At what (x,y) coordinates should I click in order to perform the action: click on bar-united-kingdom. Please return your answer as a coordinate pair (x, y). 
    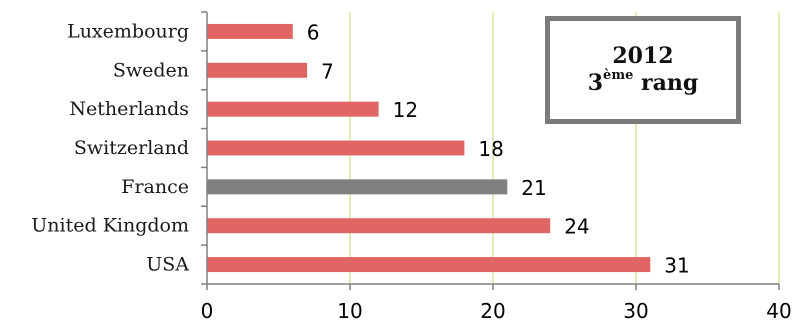
    Looking at the image, I should click on (379, 226).